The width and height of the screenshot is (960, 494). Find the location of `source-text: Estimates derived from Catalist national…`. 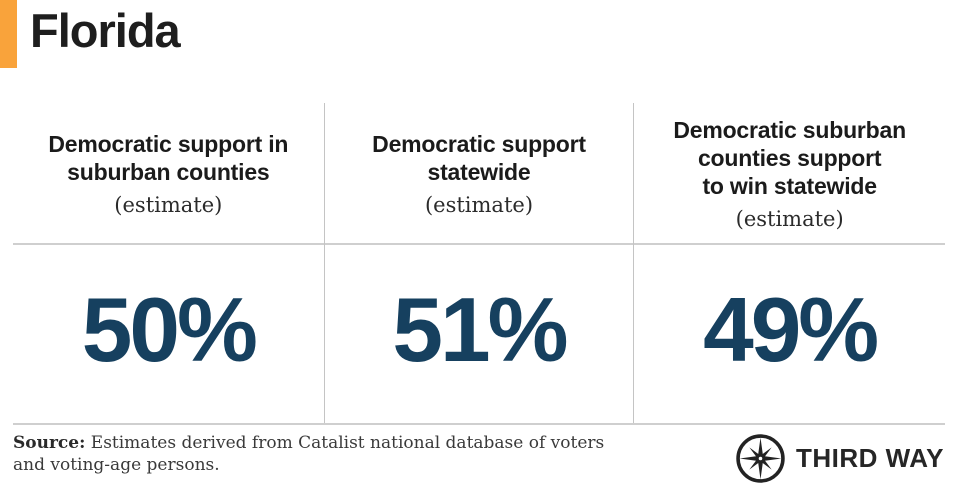

source-text: Estimates derived from Catalist national… is located at coordinates (309, 454).